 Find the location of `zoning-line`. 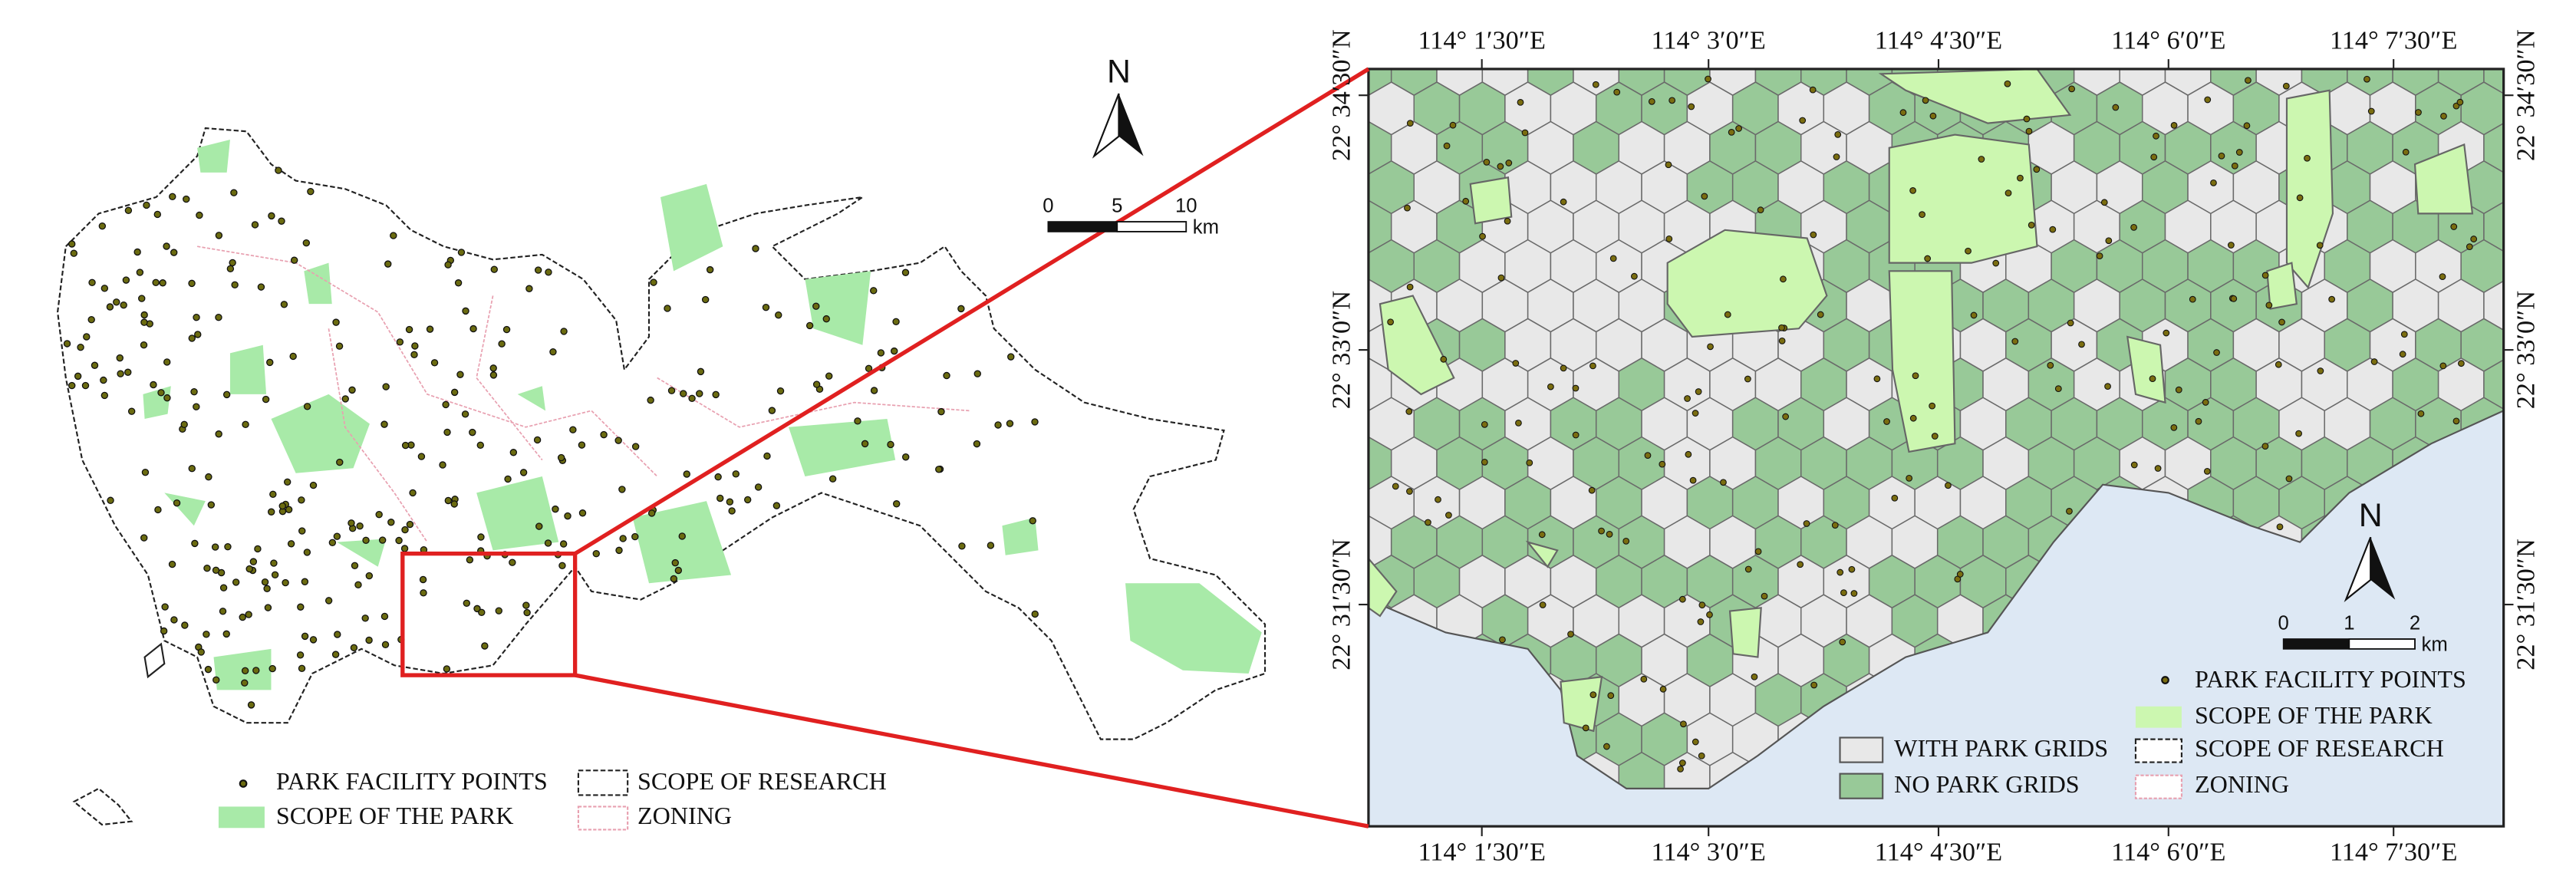

zoning-line is located at coordinates (509, 378).